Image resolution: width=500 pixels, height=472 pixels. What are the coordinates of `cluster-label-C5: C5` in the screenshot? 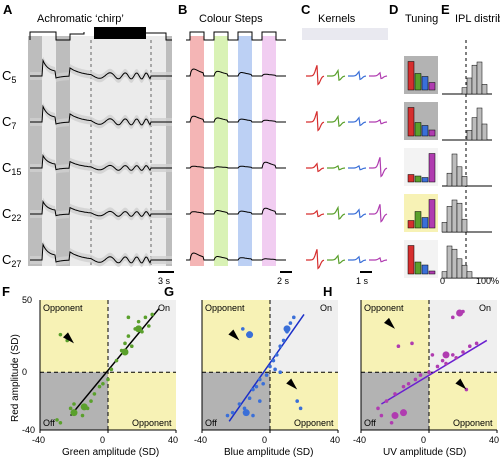 It's located at (9, 76).